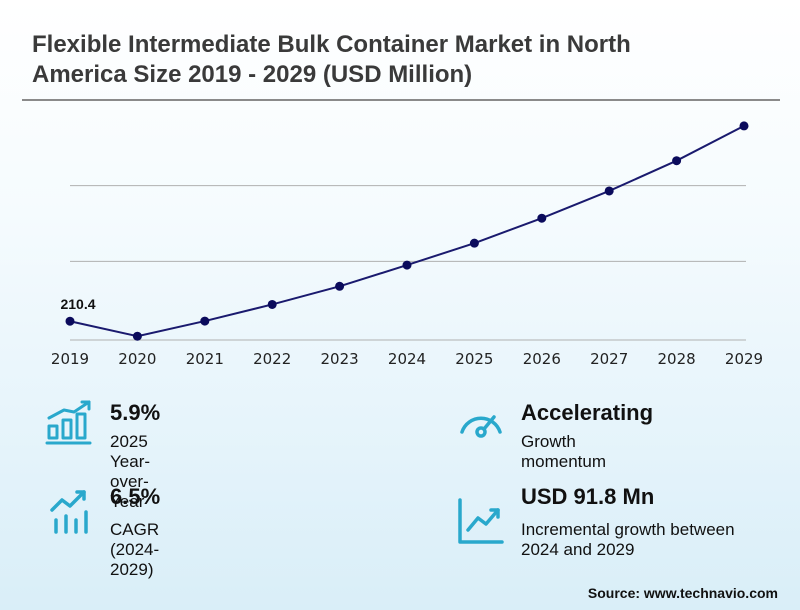 This screenshot has width=800, height=610. Describe the element at coordinates (564, 451) in the screenshot. I see `stat-momentum-label: Growth momentum` at that location.